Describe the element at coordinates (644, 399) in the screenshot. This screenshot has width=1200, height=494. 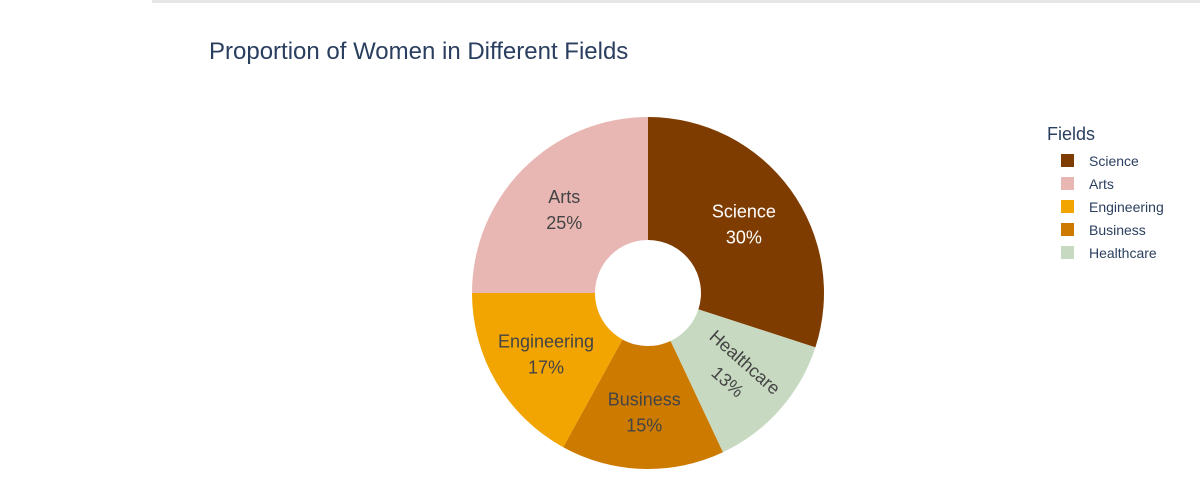
I see `slice-name-business: Business` at that location.